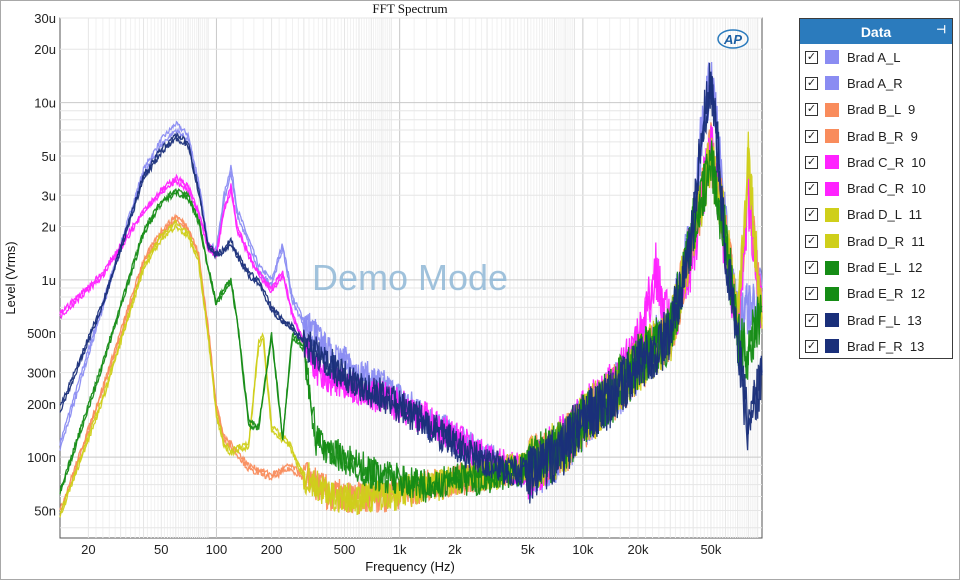 This screenshot has width=960, height=580. What do you see at coordinates (161, 549) in the screenshot?
I see `x-tick-label: 50` at bounding box center [161, 549].